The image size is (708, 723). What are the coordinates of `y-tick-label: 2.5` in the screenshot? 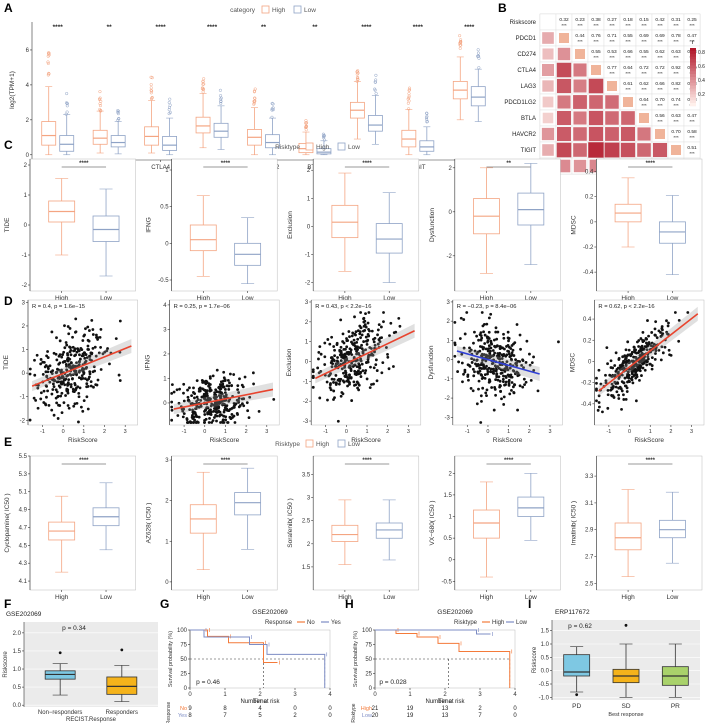 It's located at (306, 522).